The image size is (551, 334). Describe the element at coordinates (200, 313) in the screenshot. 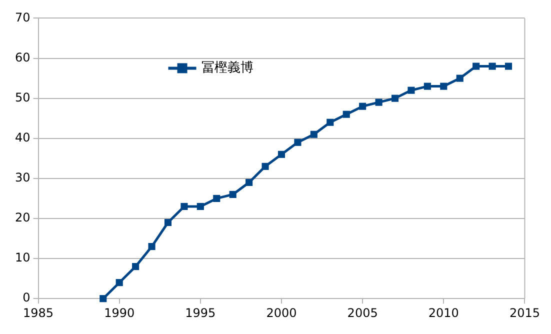

I see `x-tick-label: 1995` at that location.